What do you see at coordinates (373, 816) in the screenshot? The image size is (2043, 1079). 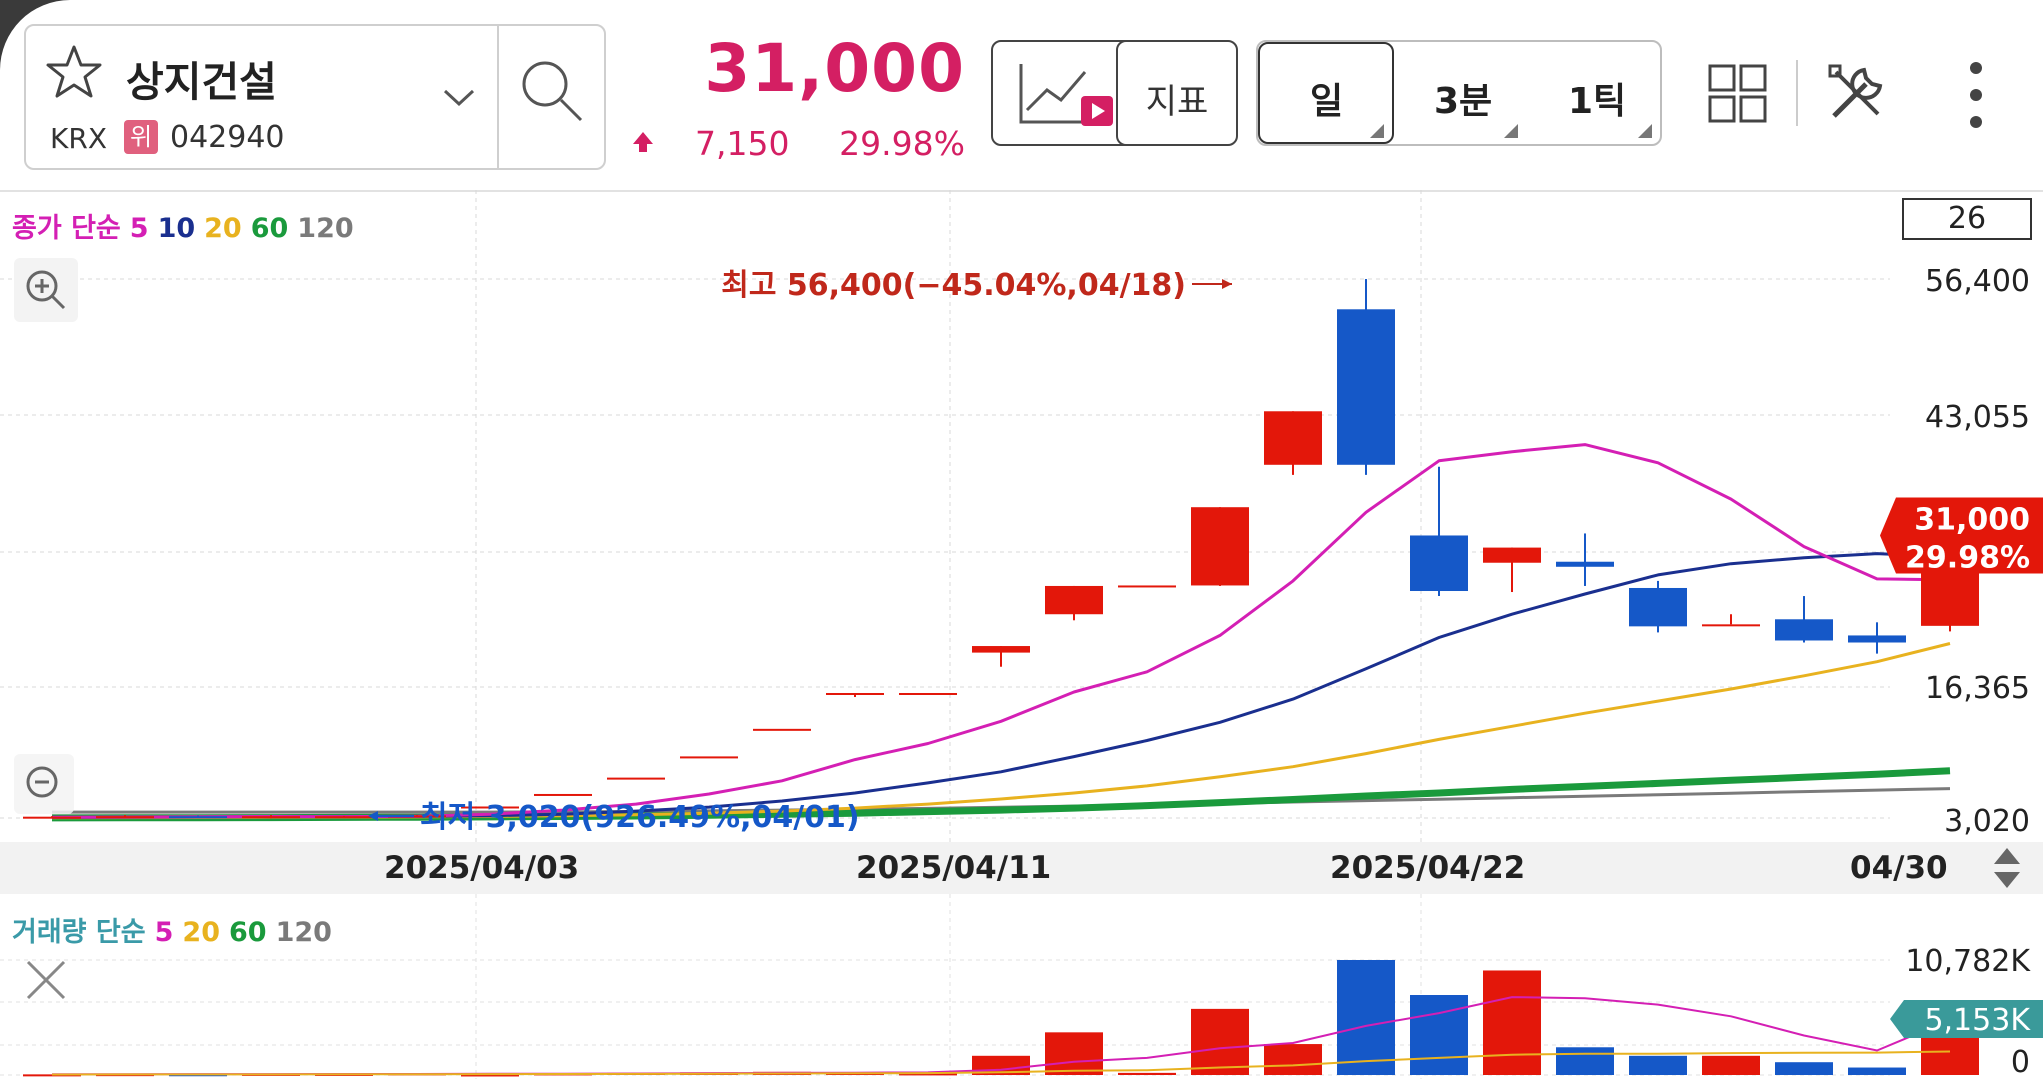 I see `low-arrowhead` at bounding box center [373, 816].